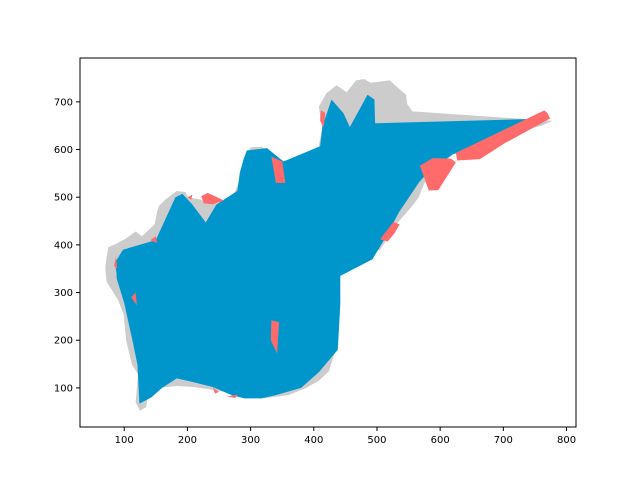 This screenshot has width=640, height=480. I want to click on x-tick-label: 300, so click(250, 440).